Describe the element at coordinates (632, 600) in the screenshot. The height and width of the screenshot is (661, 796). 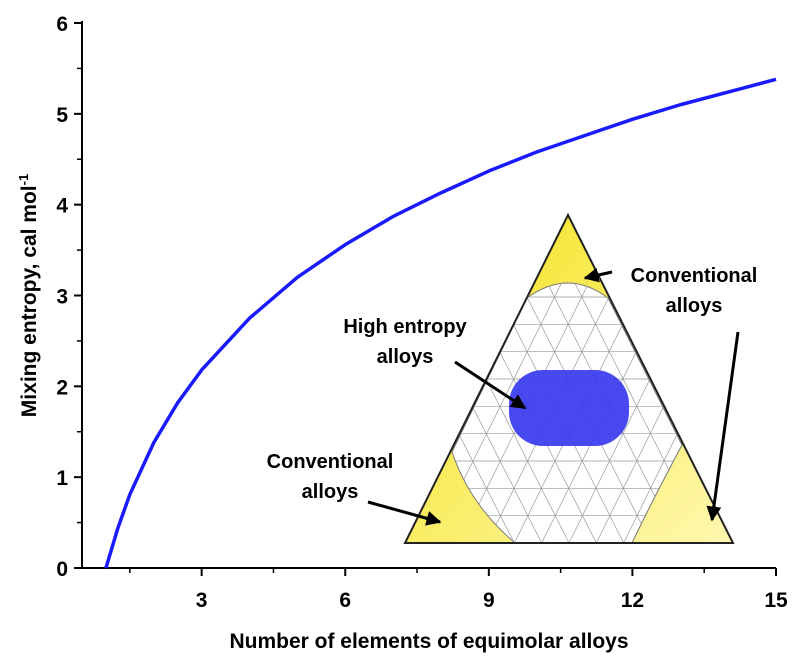
I see `x-tick-label: 12` at that location.